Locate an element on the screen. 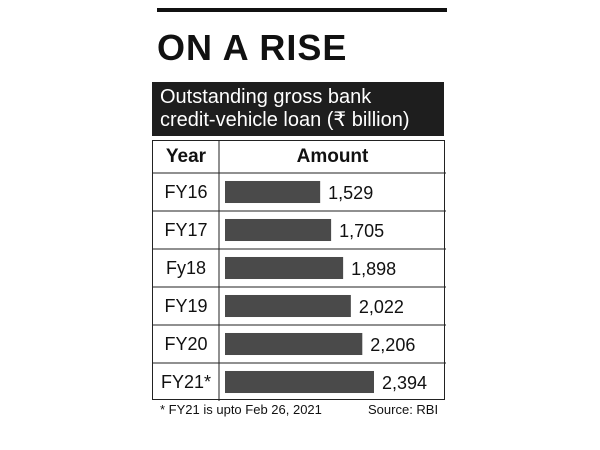 This screenshot has width=600, height=450. value-label: 2,206 is located at coordinates (392, 345).